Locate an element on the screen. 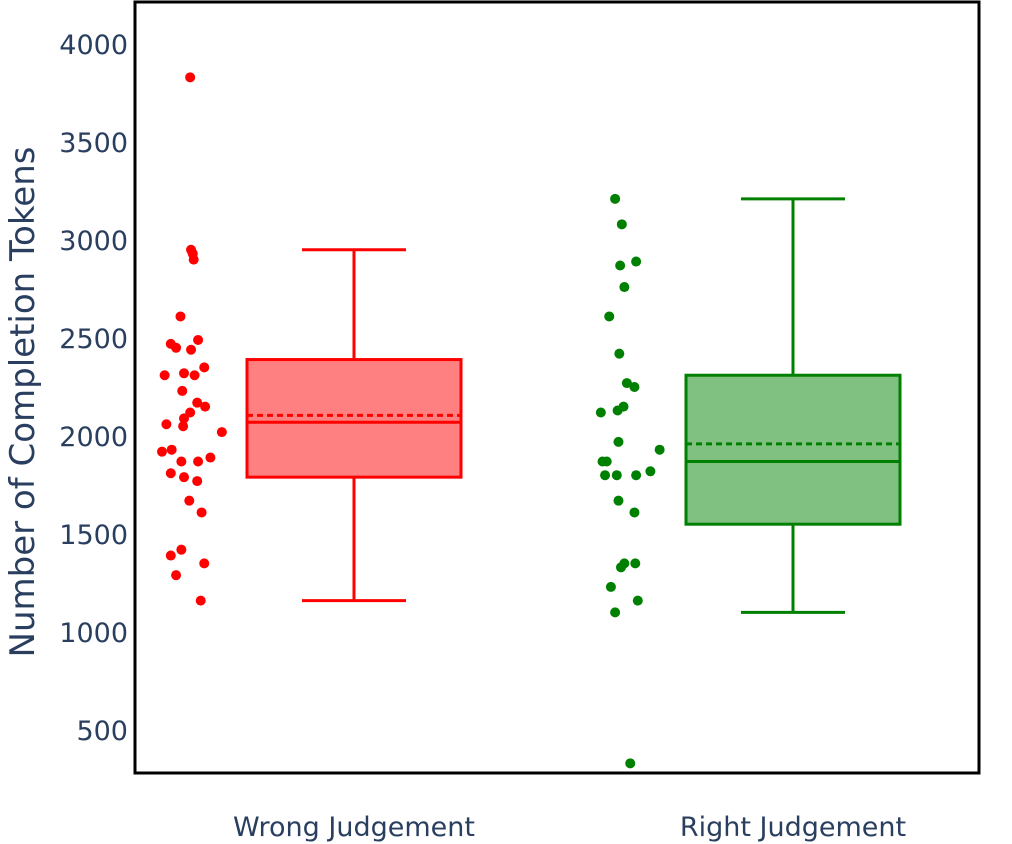  y-tick-label: 1500 is located at coordinates (93, 535).